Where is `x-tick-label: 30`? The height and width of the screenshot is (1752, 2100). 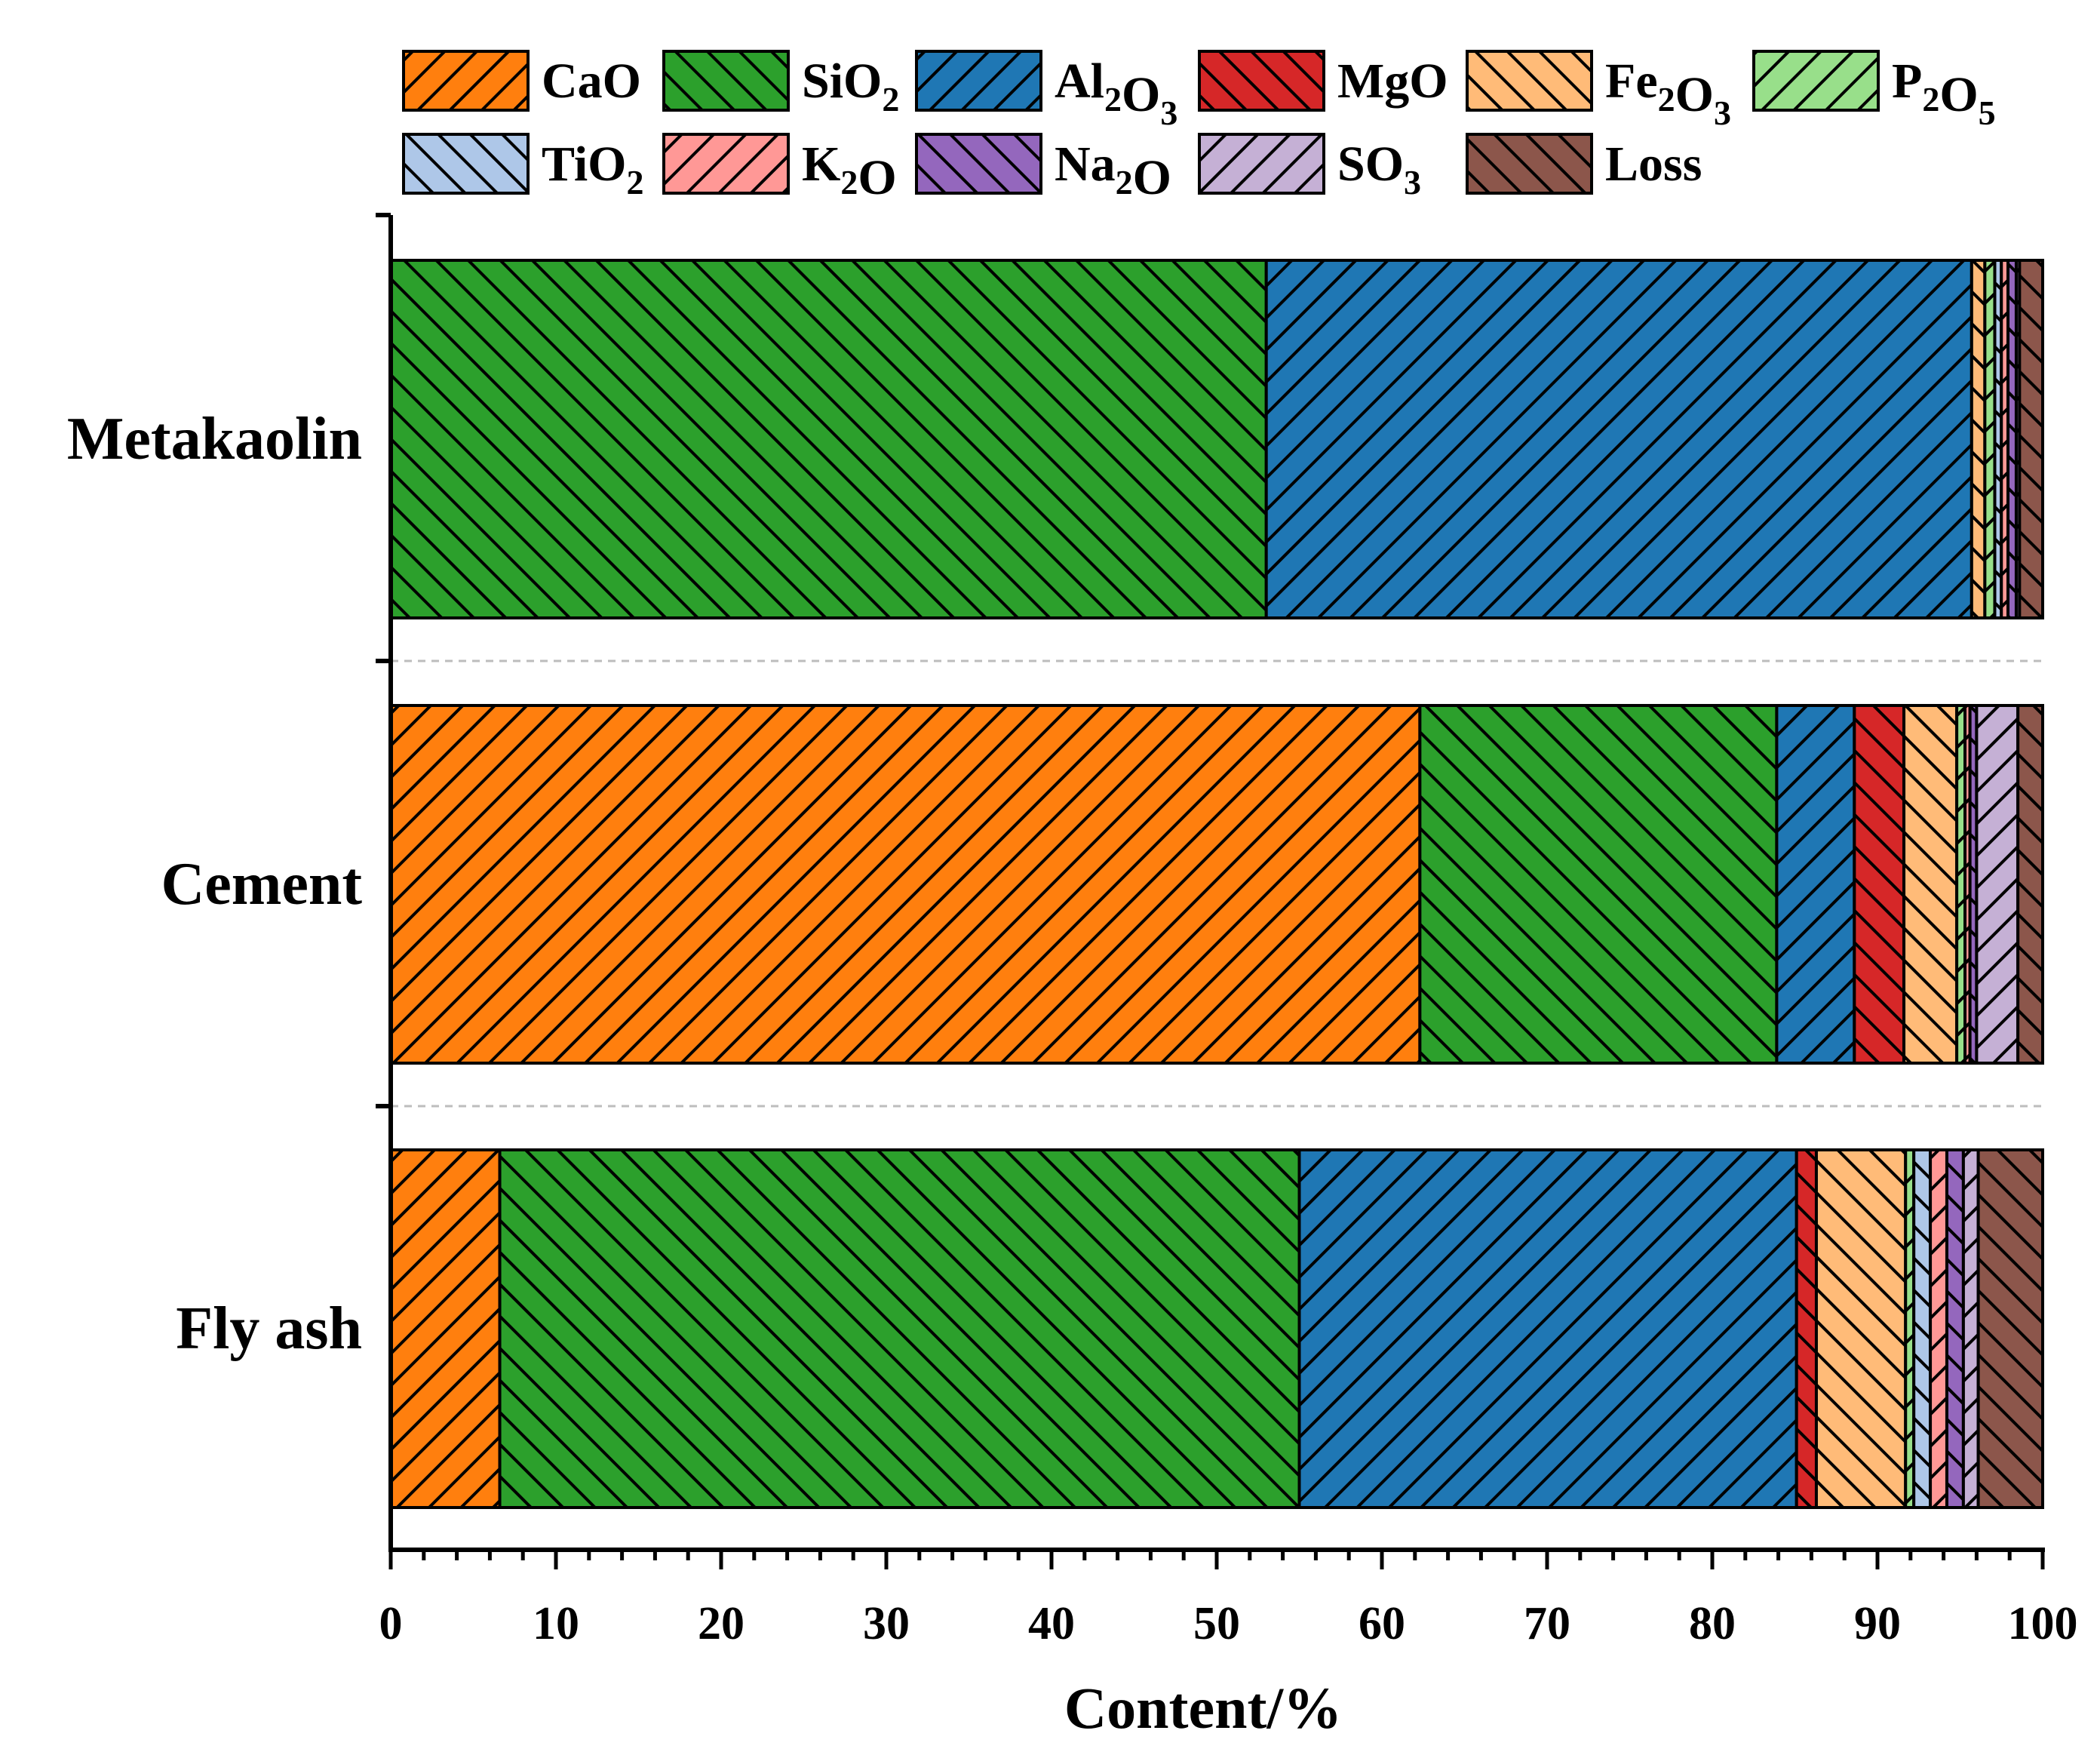
x-tick-label: 30 is located at coordinates (886, 1623).